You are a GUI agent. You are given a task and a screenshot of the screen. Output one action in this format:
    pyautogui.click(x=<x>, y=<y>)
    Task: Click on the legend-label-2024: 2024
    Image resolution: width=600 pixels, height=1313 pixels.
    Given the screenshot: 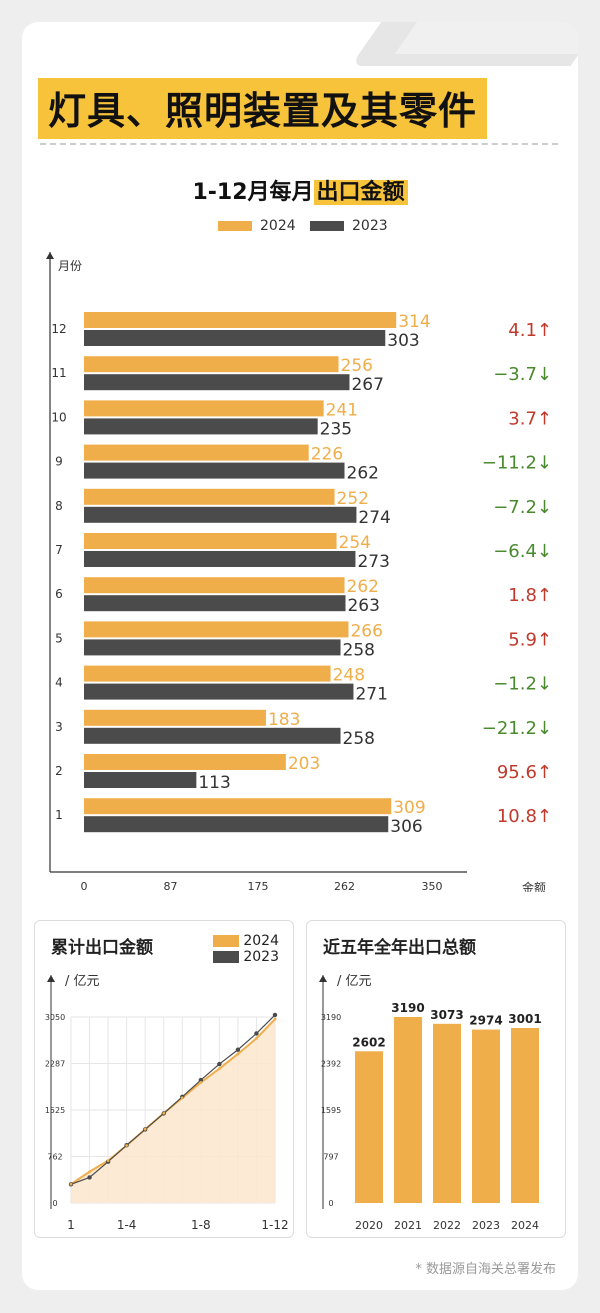 What is the action you would take?
    pyautogui.click(x=278, y=226)
    